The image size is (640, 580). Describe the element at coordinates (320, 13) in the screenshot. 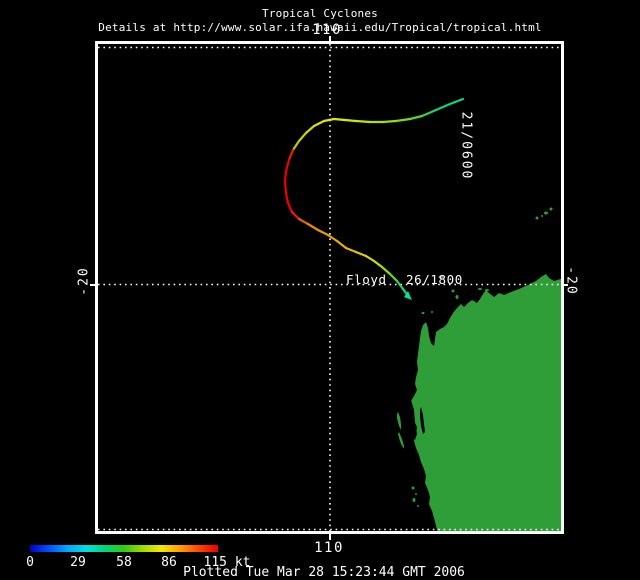

I see `page-title: Tropical Cyclones` at that location.